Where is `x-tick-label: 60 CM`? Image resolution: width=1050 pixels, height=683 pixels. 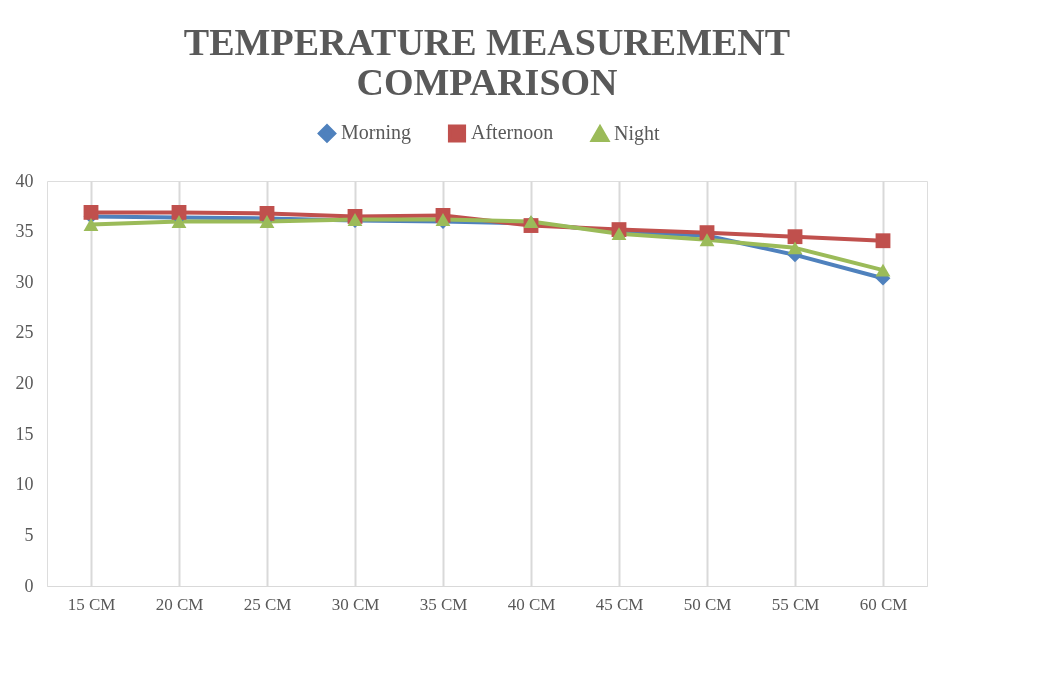
x-tick-label: 60 CM is located at coordinates (883, 604).